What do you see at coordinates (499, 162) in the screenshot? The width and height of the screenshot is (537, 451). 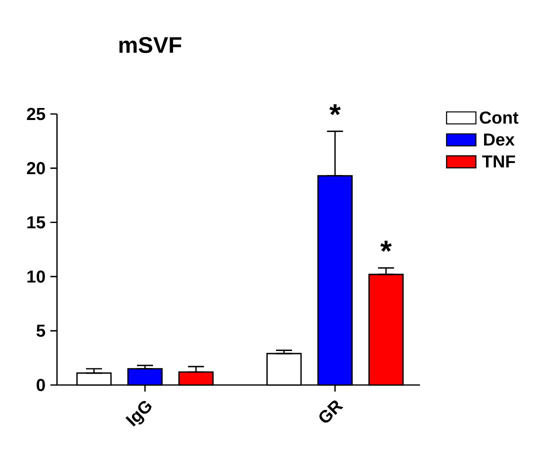 I see `legend-label: TNF` at bounding box center [499, 162].